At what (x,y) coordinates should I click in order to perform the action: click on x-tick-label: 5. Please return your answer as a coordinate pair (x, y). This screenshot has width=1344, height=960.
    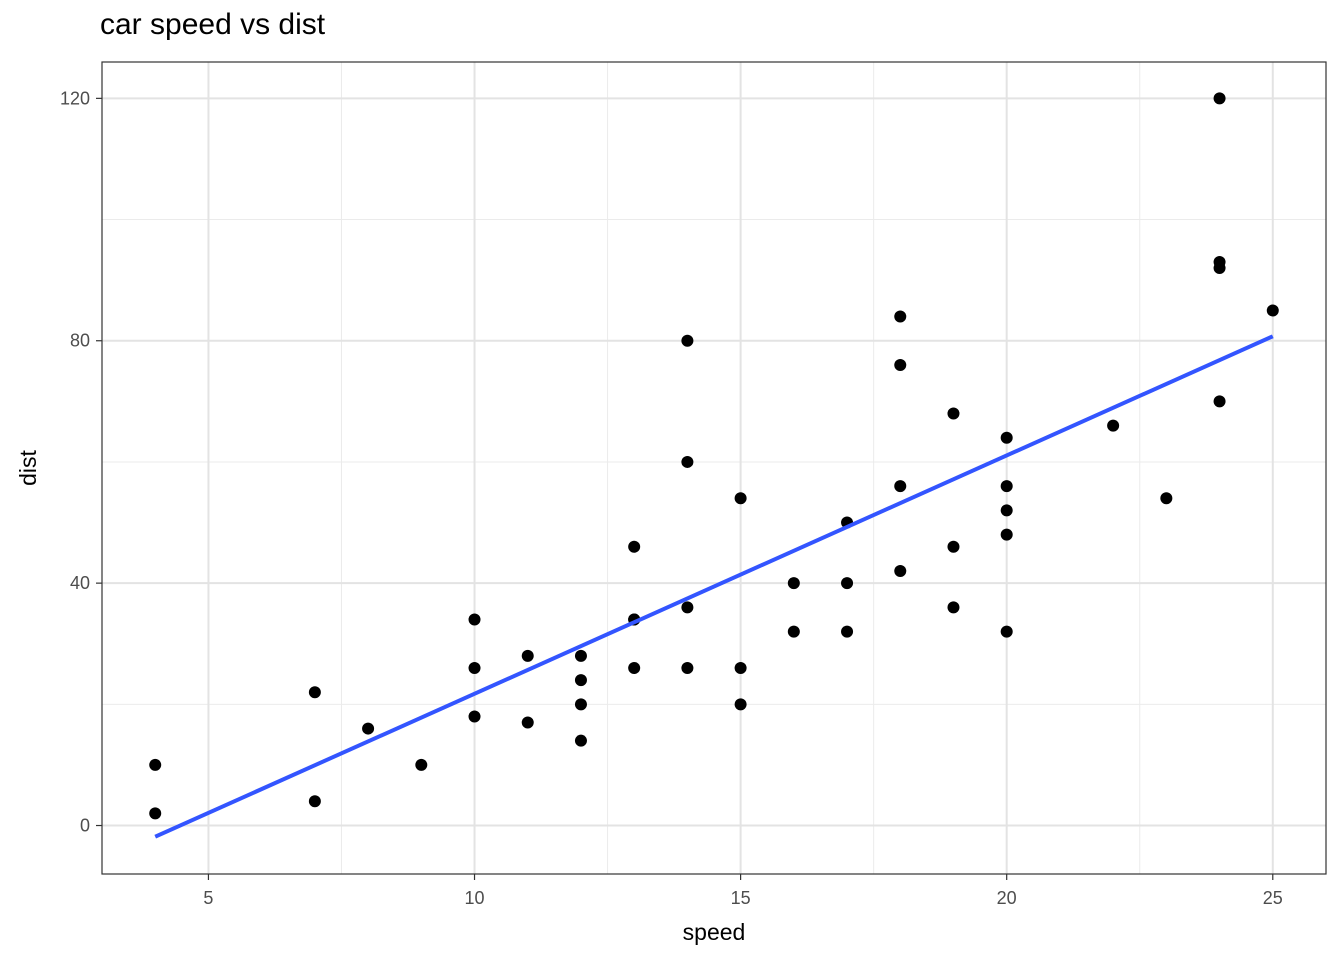
    Looking at the image, I should click on (208, 898).